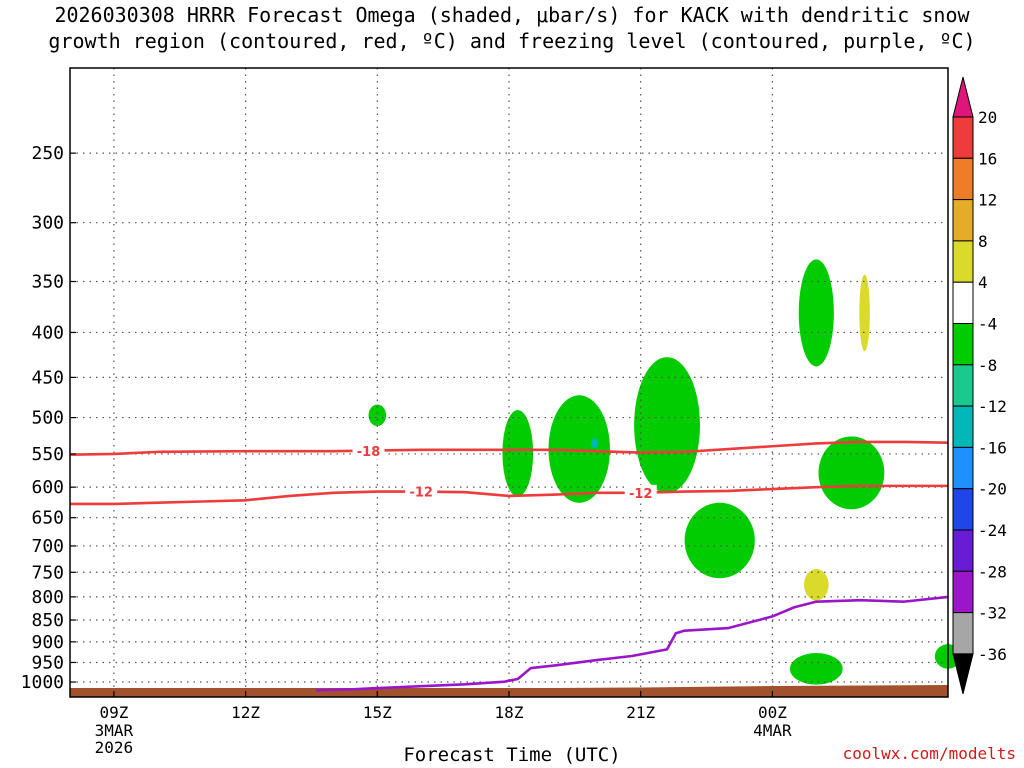 The image size is (1024, 768). What do you see at coordinates (963, 633) in the screenshot?
I see `colorbar-segment--36` at bounding box center [963, 633].